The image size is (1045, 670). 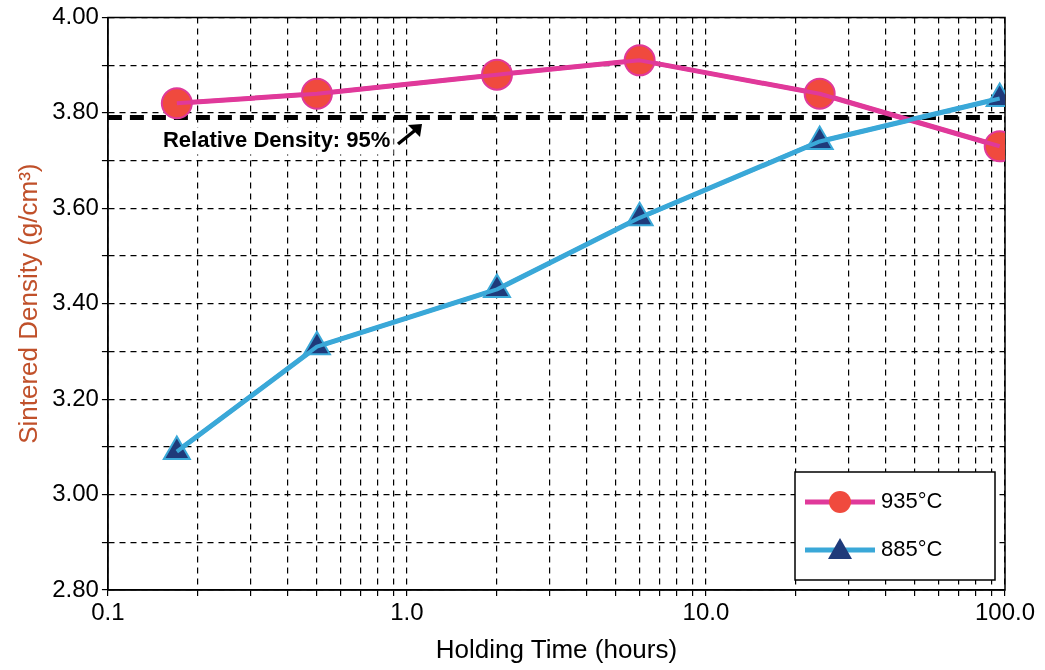 What do you see at coordinates (75, 16) in the screenshot?
I see `y-tick-label: 4.00` at bounding box center [75, 16].